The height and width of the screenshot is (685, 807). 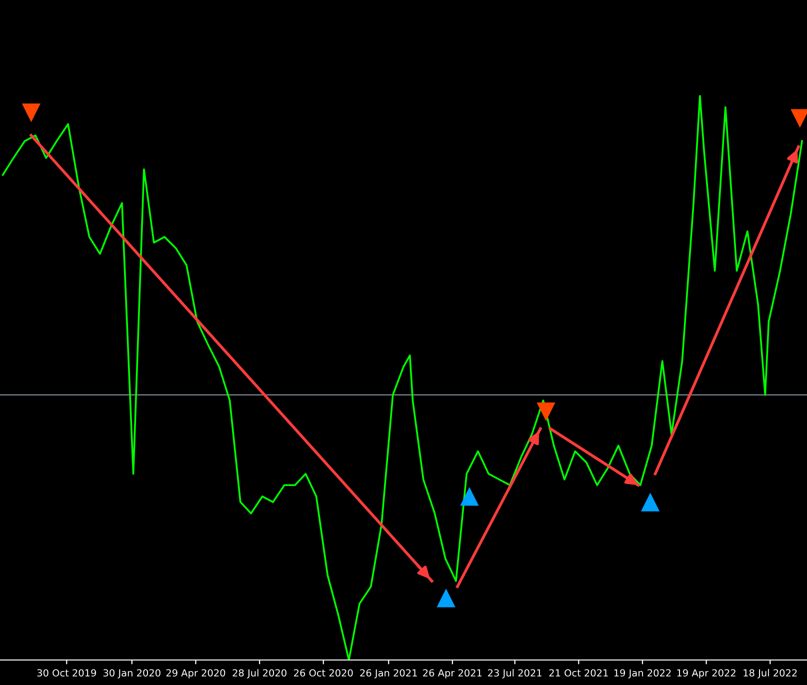 What do you see at coordinates (66, 673) in the screenshot?
I see `x-tick-label: 30 Oct 2019` at bounding box center [66, 673].